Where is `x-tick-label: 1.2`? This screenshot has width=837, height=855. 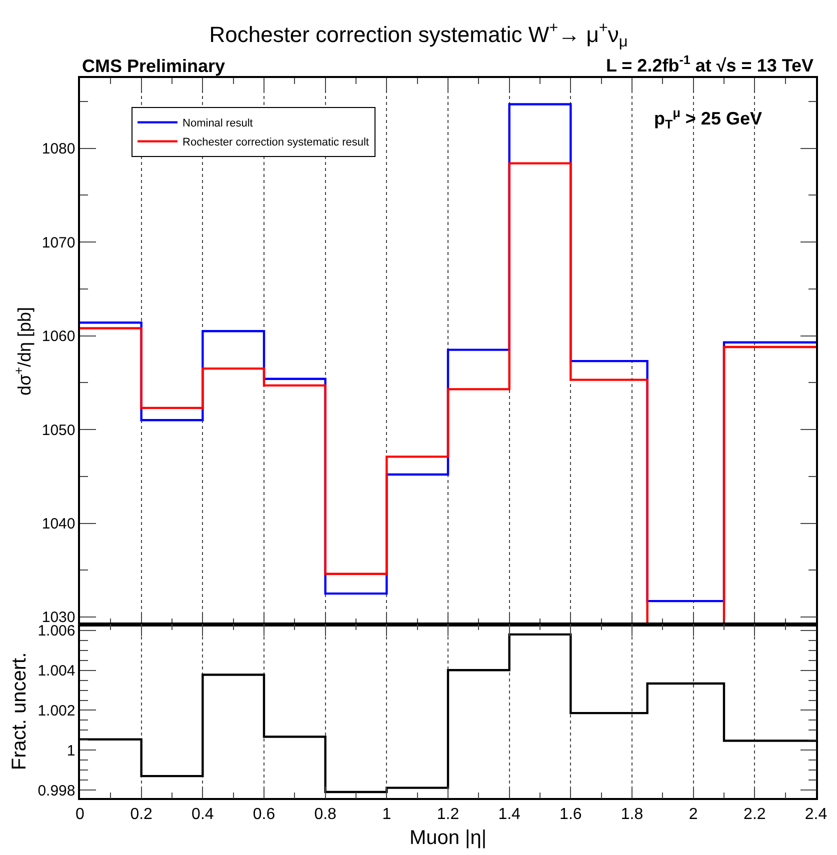
x-tick-label: 1.2 is located at coordinates (448, 814).